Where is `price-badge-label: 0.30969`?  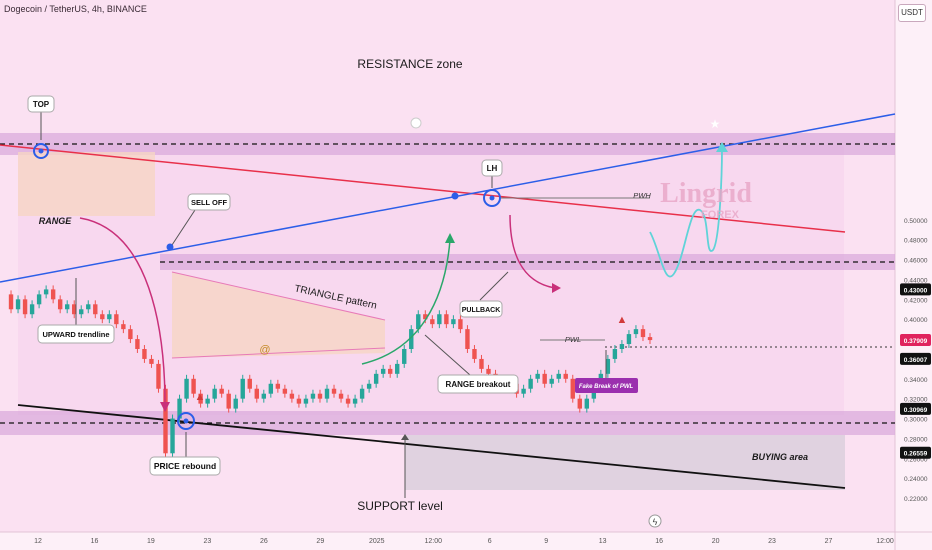 price-badge-label: 0.30969 is located at coordinates (916, 410).